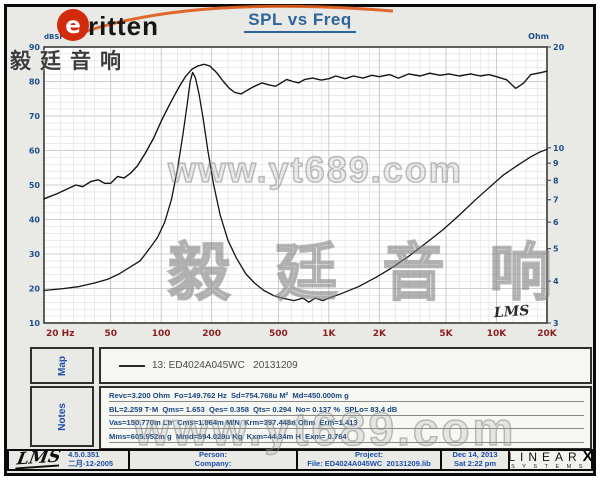  Describe the element at coordinates (556, 200) in the screenshot. I see `svg-text: 7` at that location.